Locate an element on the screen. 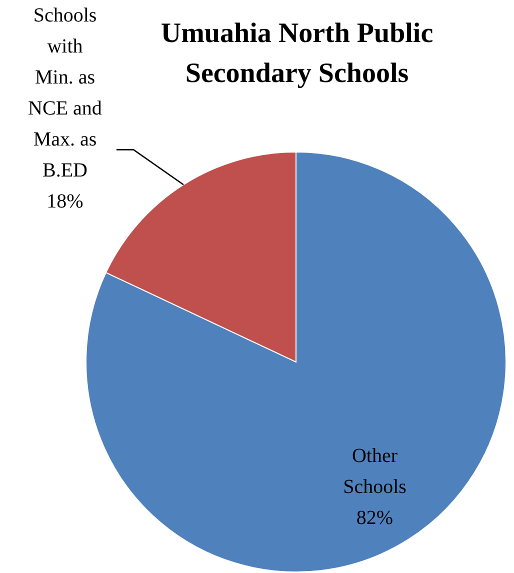 Image resolution: width=514 pixels, height=573 pixels. data-label: 18% is located at coordinates (65, 201).